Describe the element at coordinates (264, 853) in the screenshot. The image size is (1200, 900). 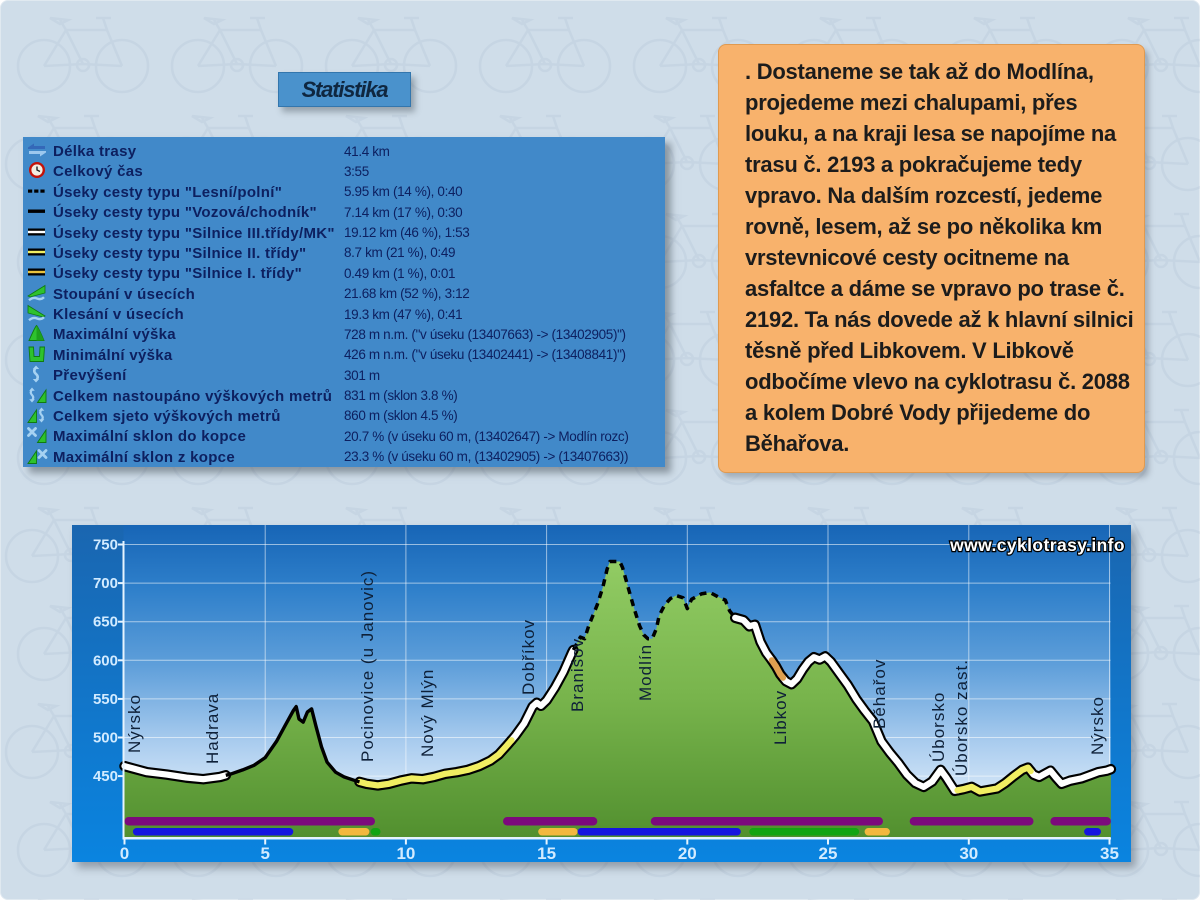
I see `svg-text: 5` at that location.